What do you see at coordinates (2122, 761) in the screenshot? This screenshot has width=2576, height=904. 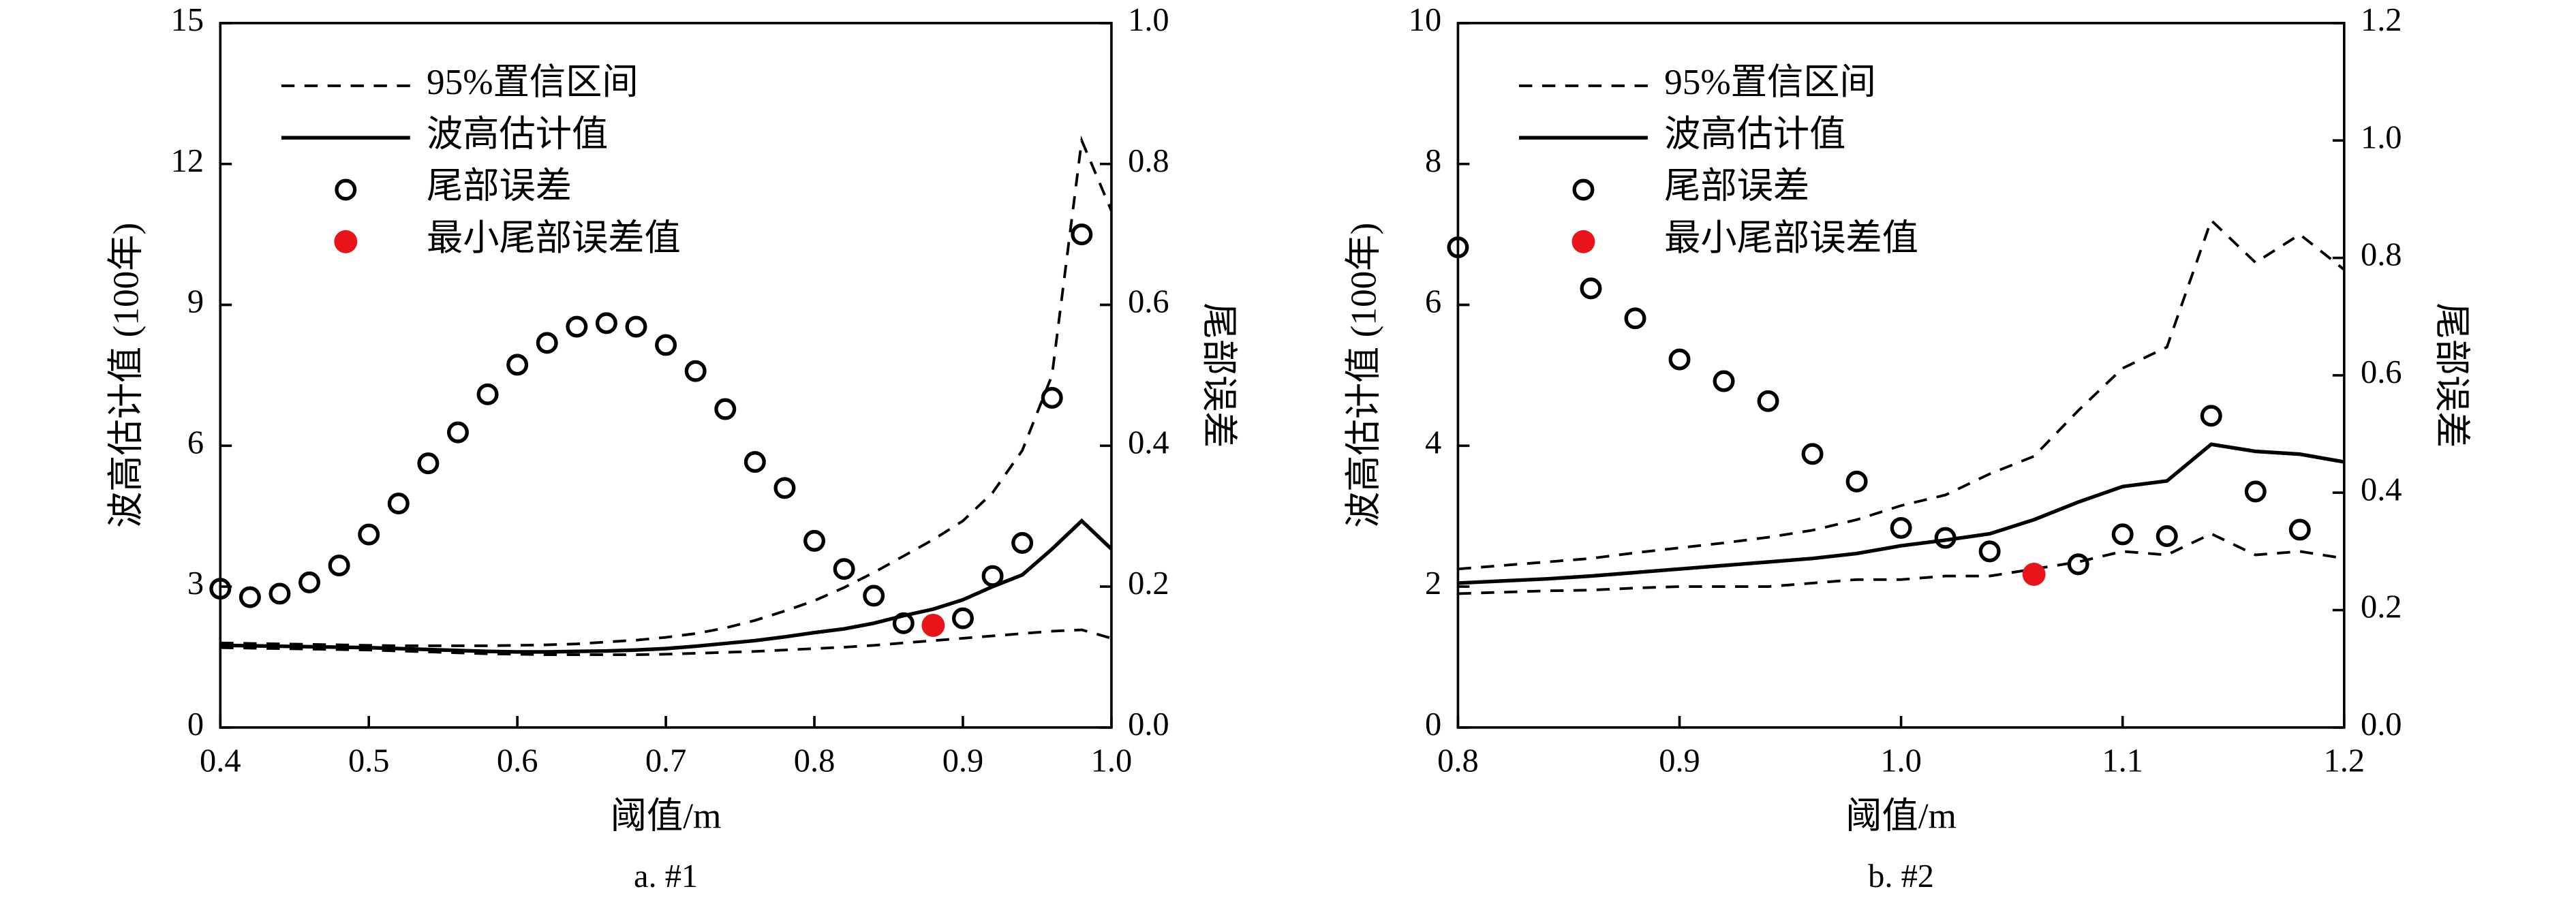 I see `x-tick-label: 1.1` at bounding box center [2122, 761].